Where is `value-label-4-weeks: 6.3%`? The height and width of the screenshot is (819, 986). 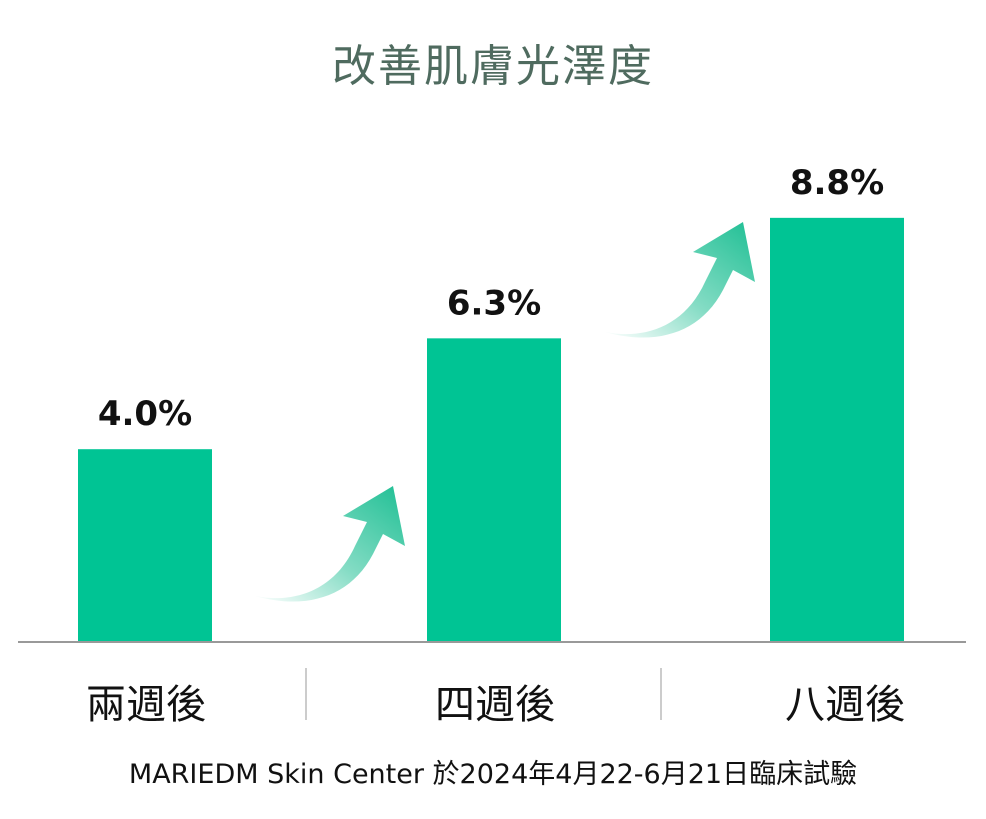
value-label-4-weeks: 6.3% is located at coordinates (494, 303).